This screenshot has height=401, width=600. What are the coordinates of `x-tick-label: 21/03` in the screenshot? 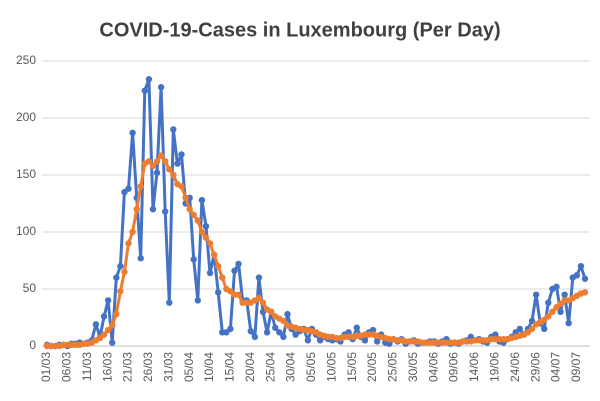 It's located at (128, 367).